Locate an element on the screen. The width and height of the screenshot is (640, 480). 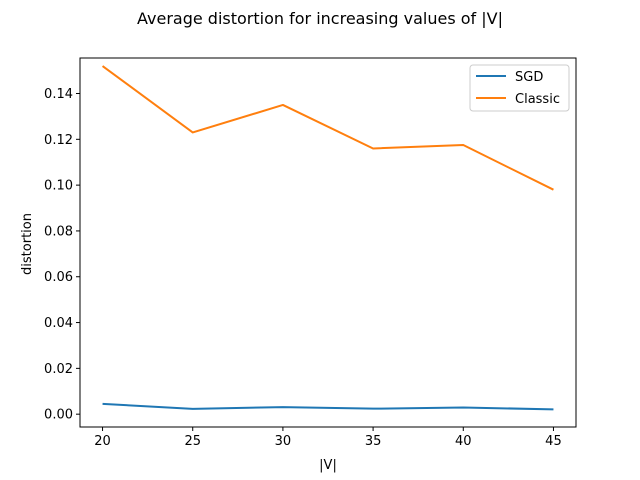
y-tick-label: 0.00 is located at coordinates (58, 415).